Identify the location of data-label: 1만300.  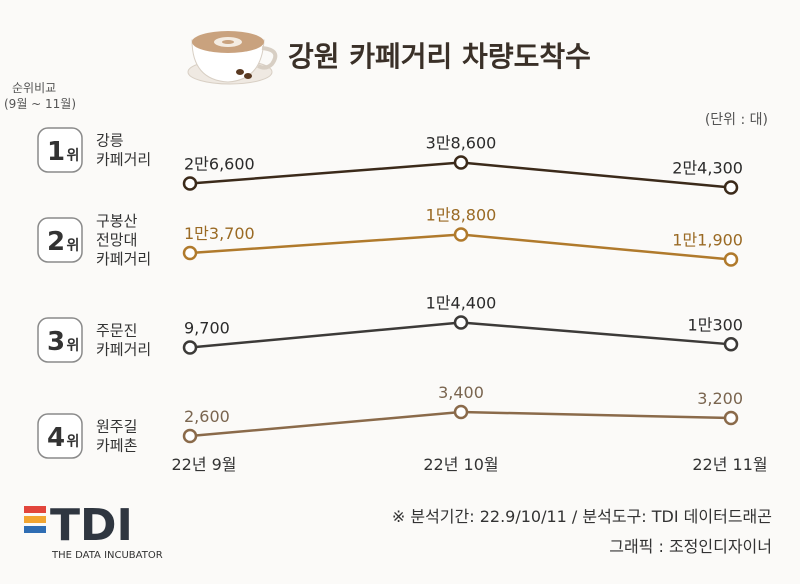
(715, 324).